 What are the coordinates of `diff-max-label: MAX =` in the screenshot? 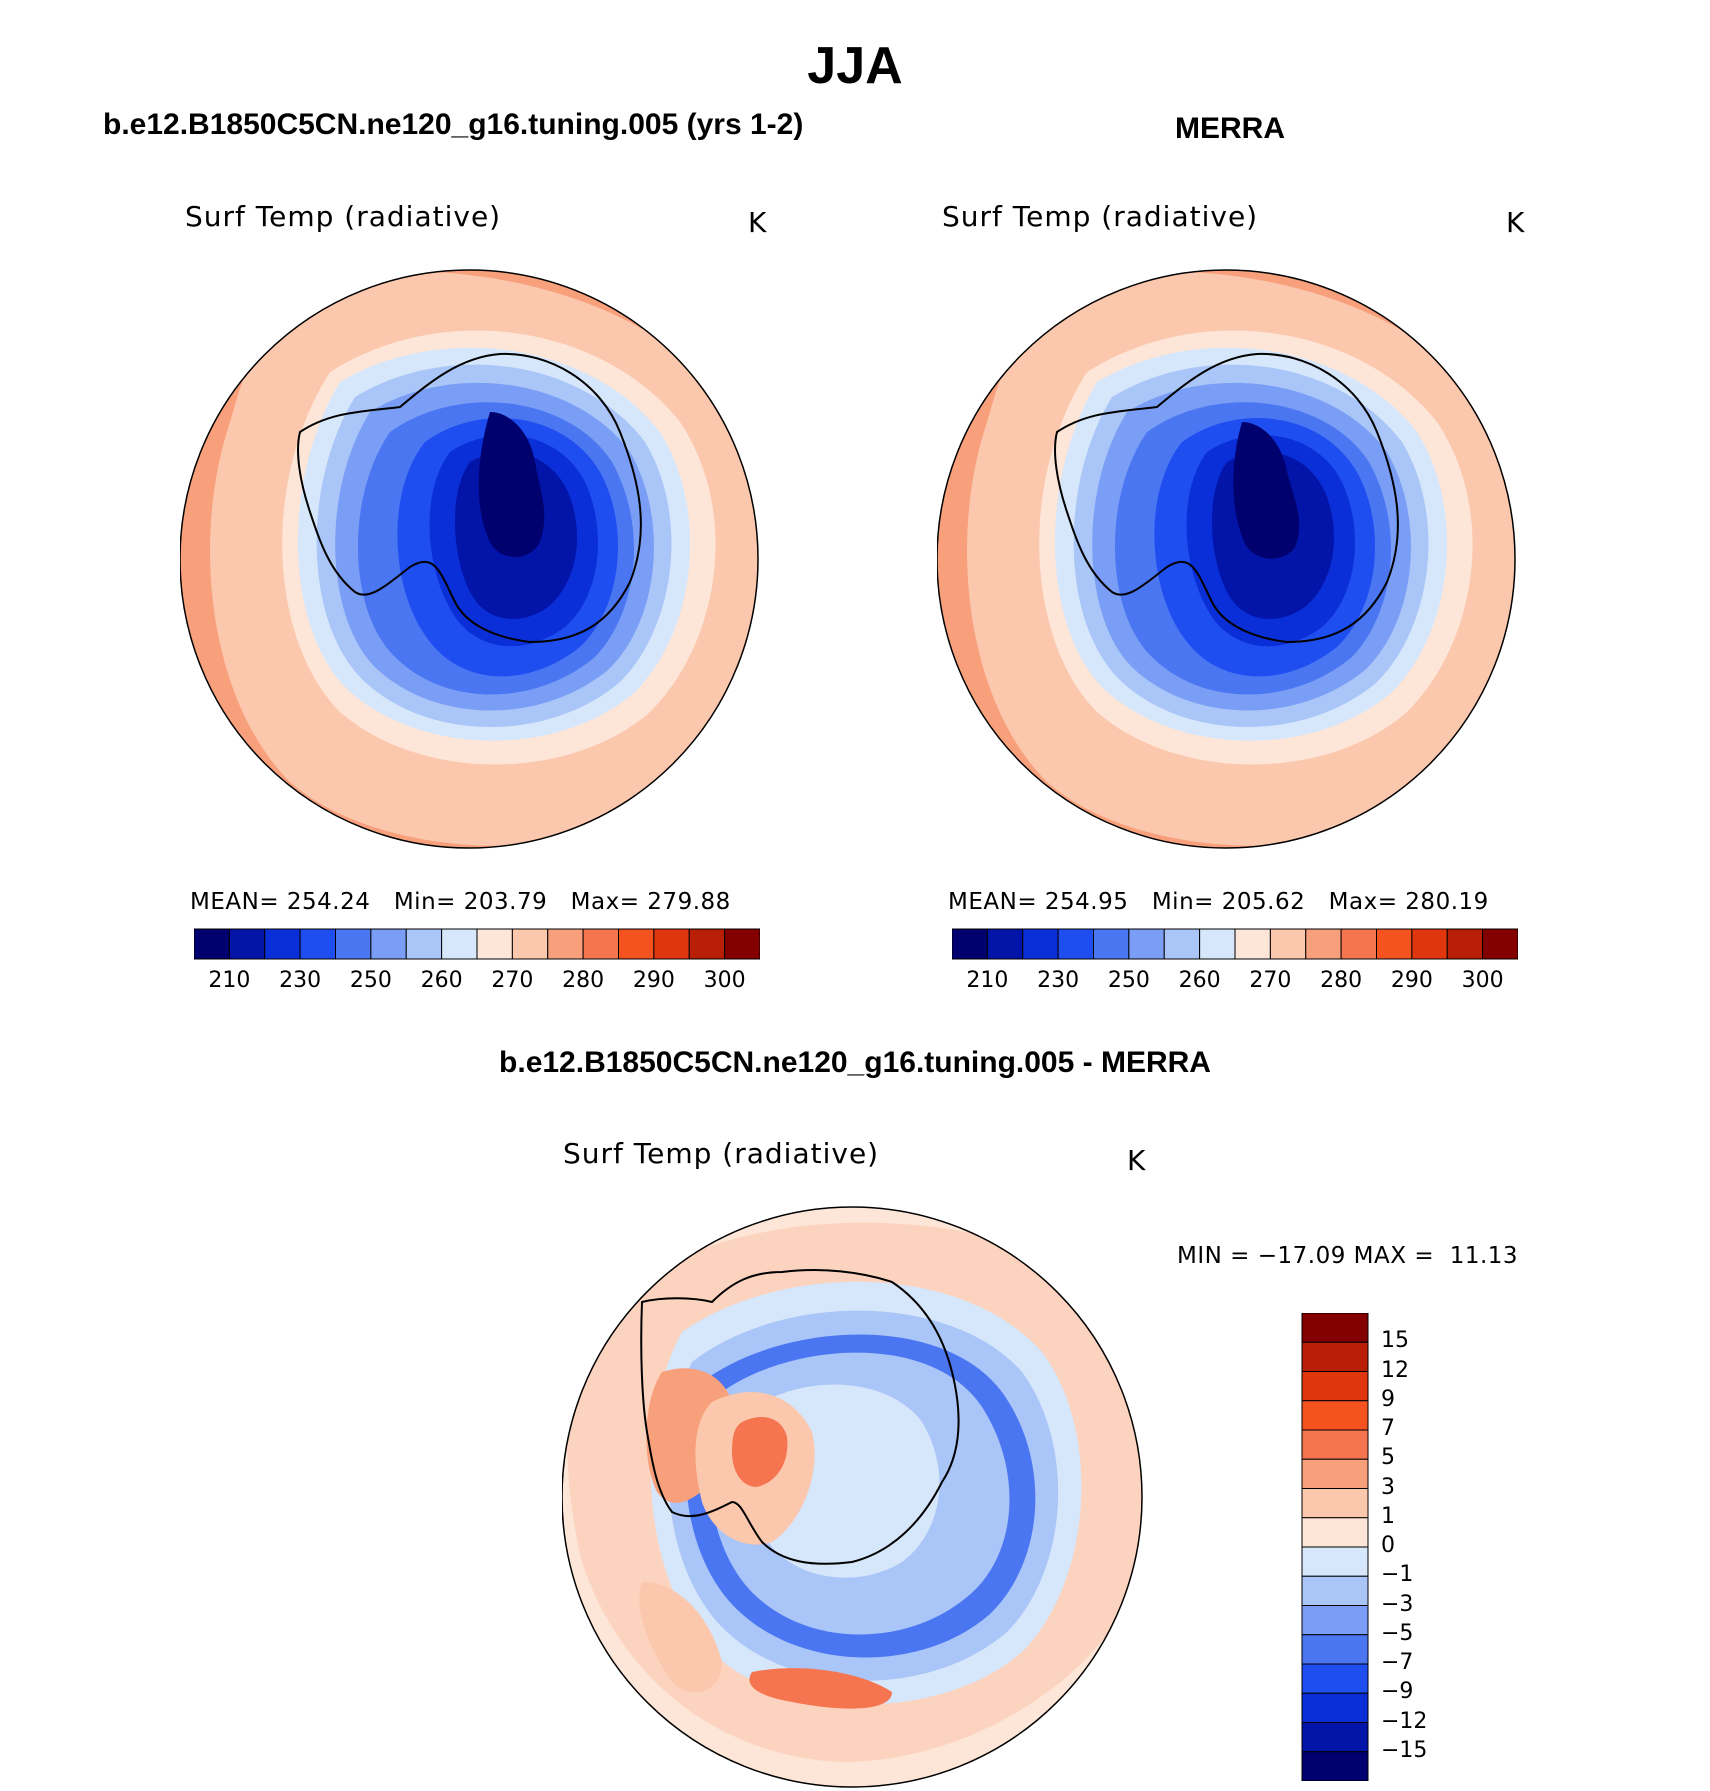 It's located at (1394, 1256).